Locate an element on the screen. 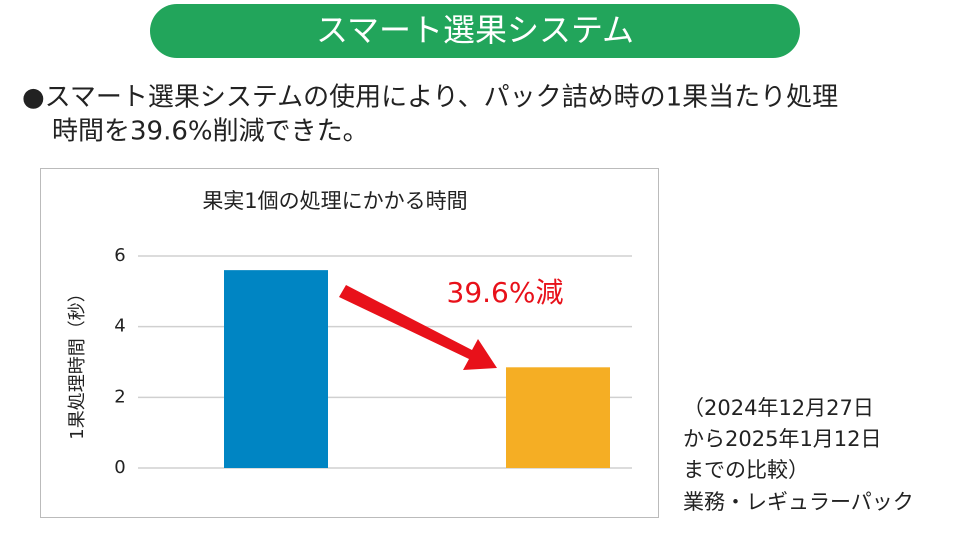 The height and width of the screenshot is (542, 961). bullet-line: ●スマート選果システムの使用により、パック詰め時の1果当たり処理 is located at coordinates (430, 98).